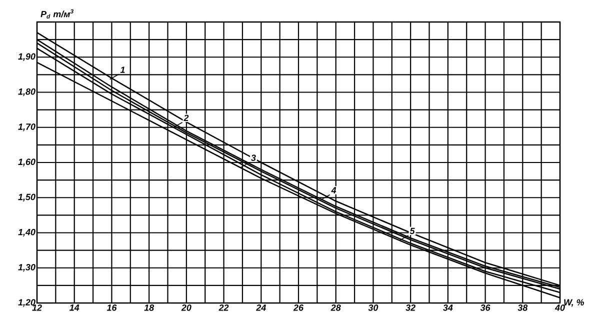 This screenshot has width=602, height=322. I want to click on x-tick-label: 22, so click(223, 307).